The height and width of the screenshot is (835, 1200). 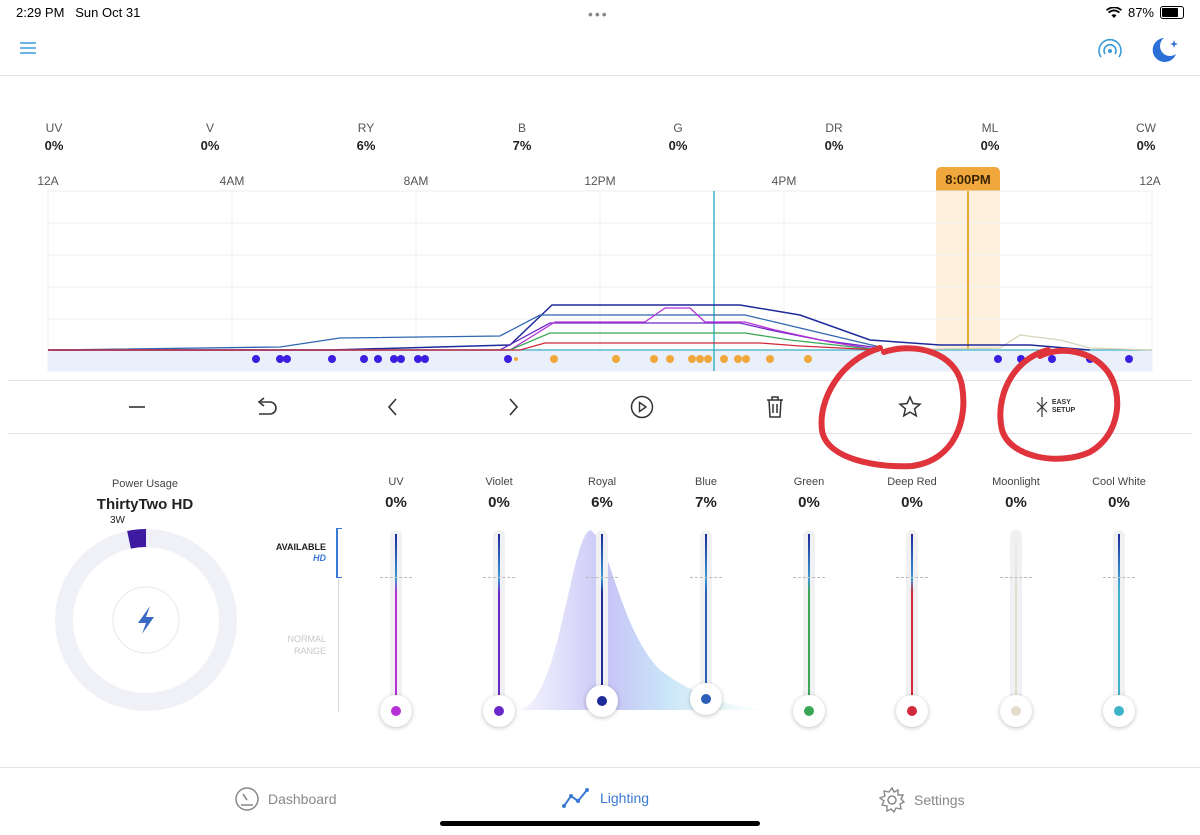 I want to click on selected-time-badge: 8:00PM, so click(x=968, y=179).